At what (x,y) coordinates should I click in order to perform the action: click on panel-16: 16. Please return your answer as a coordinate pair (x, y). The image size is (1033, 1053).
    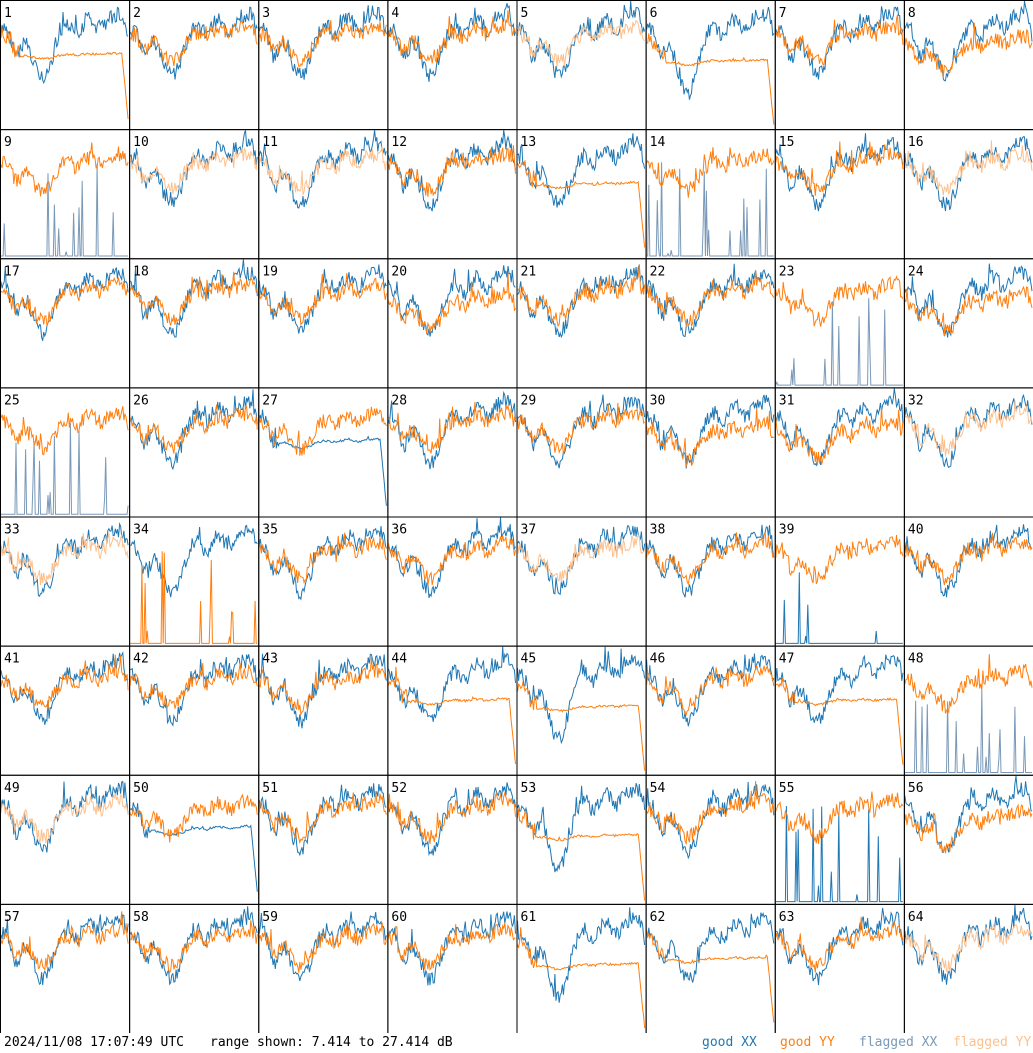
    Looking at the image, I should click on (968, 194).